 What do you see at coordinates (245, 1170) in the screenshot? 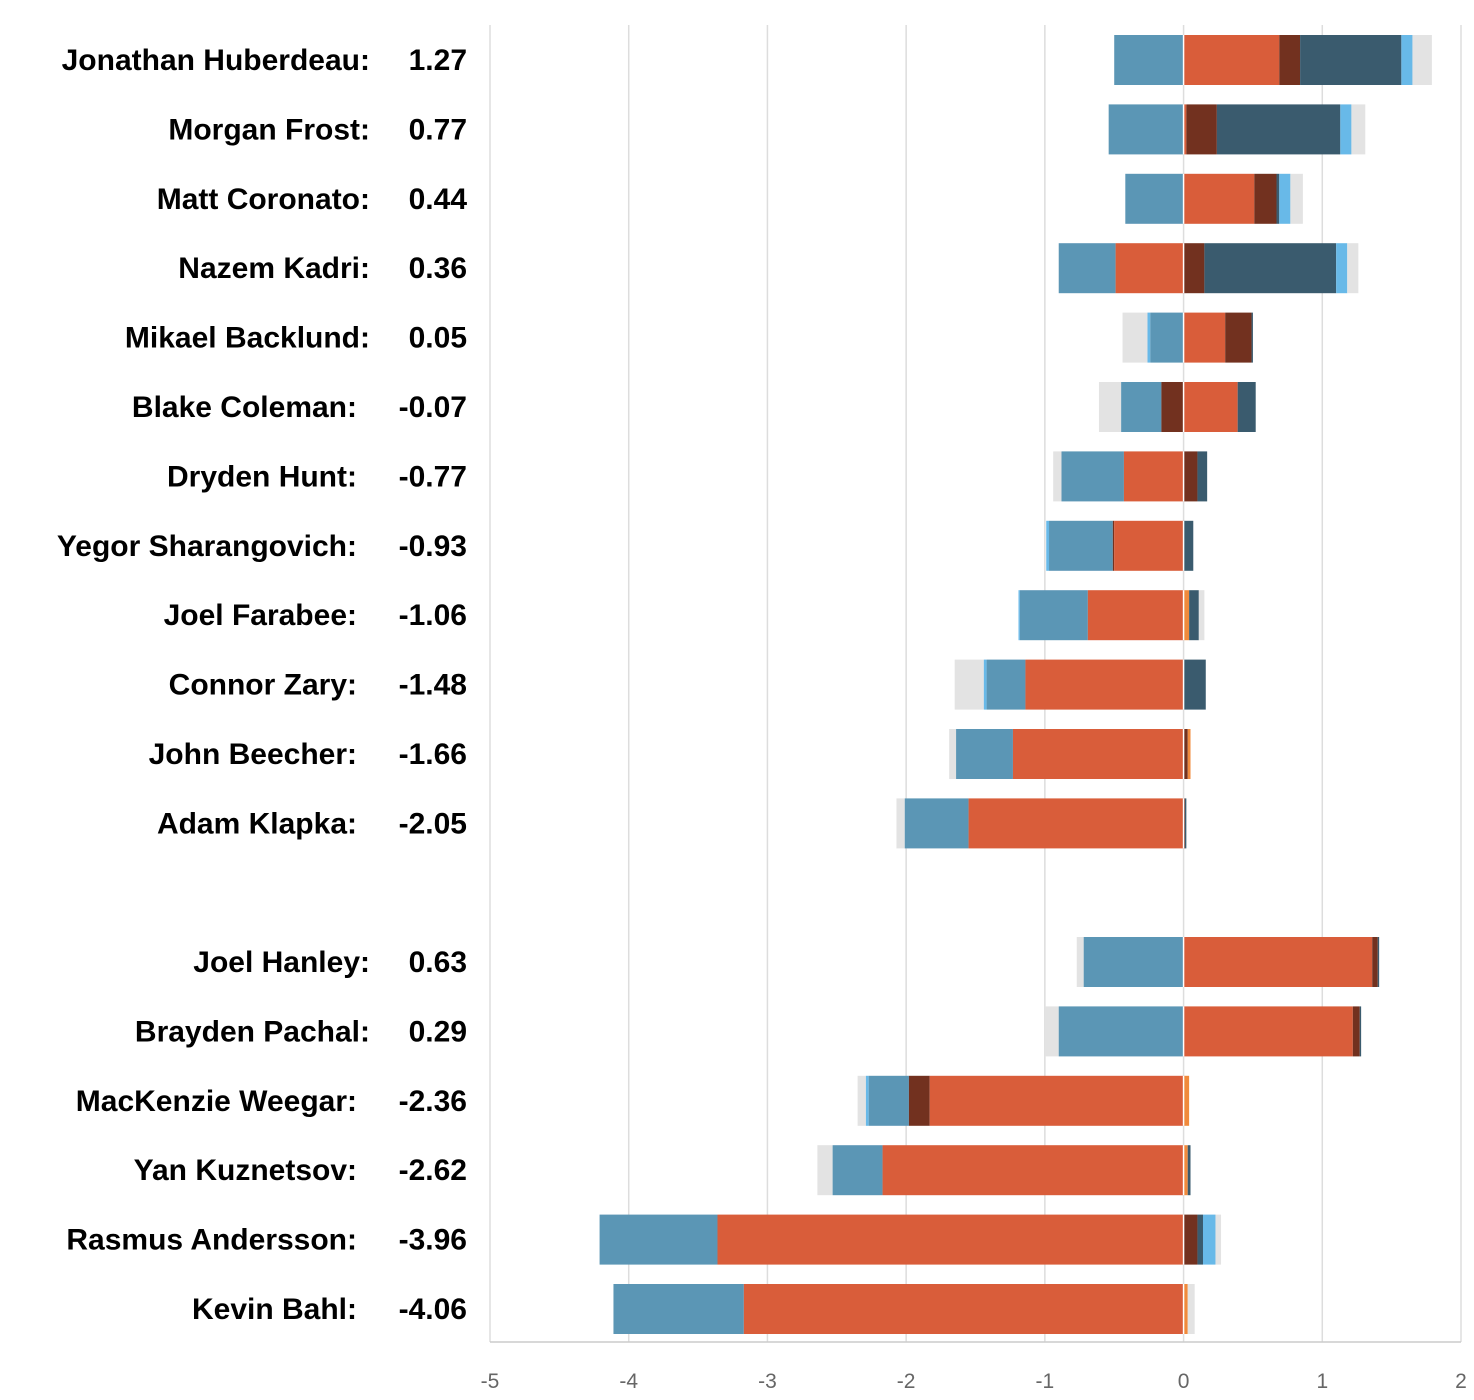
I see `player-name: Yan Kuznetsov:` at bounding box center [245, 1170].